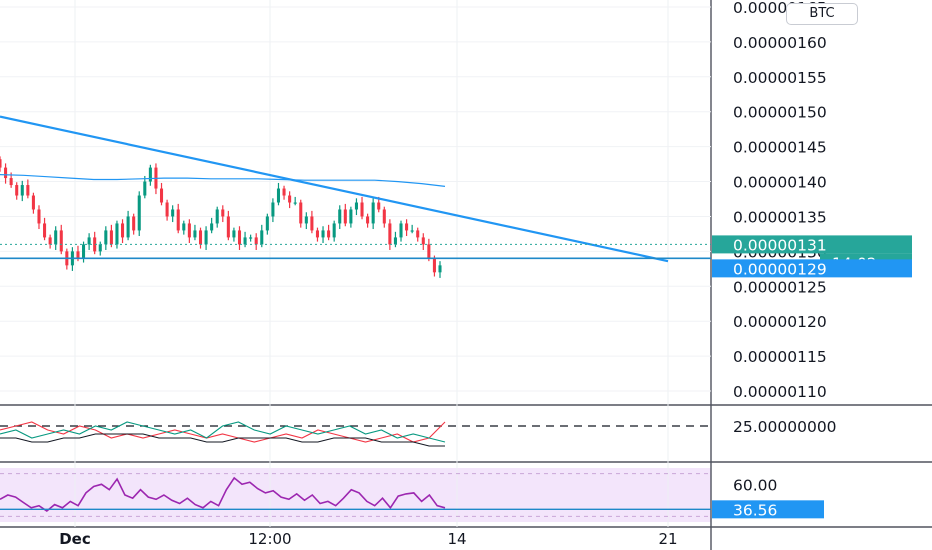  I want to click on candlestick-series, so click(221, 217).